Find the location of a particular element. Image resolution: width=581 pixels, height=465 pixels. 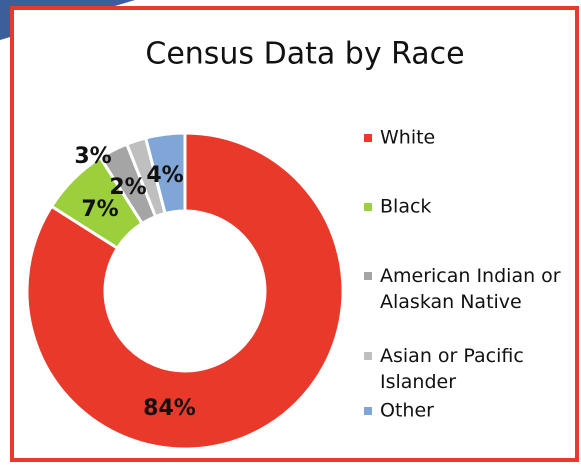

slice is located at coordinates (165, 173).